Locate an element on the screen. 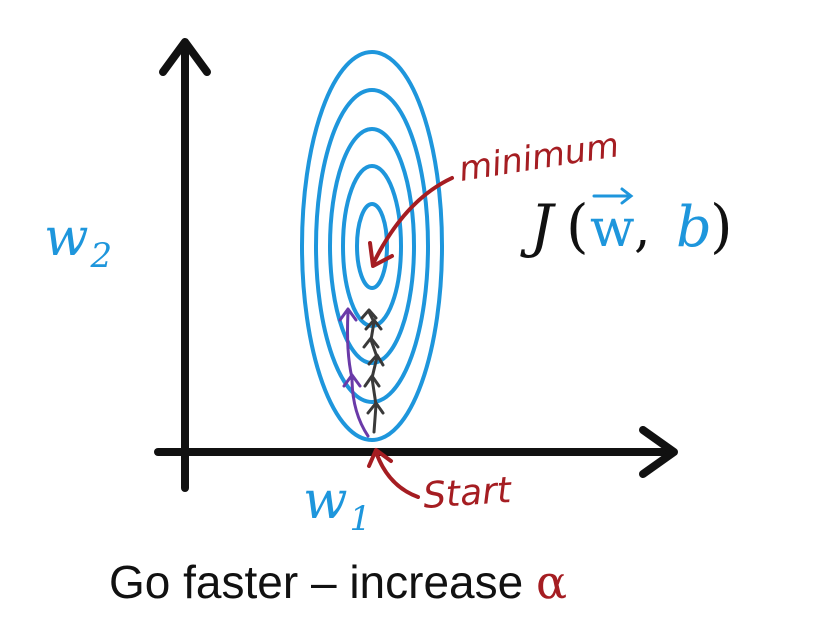  cost-fn-comma: , is located at coordinates (642, 229).